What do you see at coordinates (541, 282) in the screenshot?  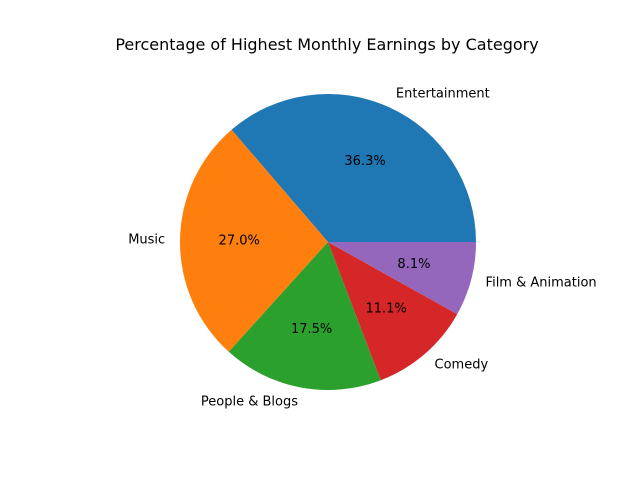 I see `slice-label-film-and-animation: Film & Animation` at bounding box center [541, 282].